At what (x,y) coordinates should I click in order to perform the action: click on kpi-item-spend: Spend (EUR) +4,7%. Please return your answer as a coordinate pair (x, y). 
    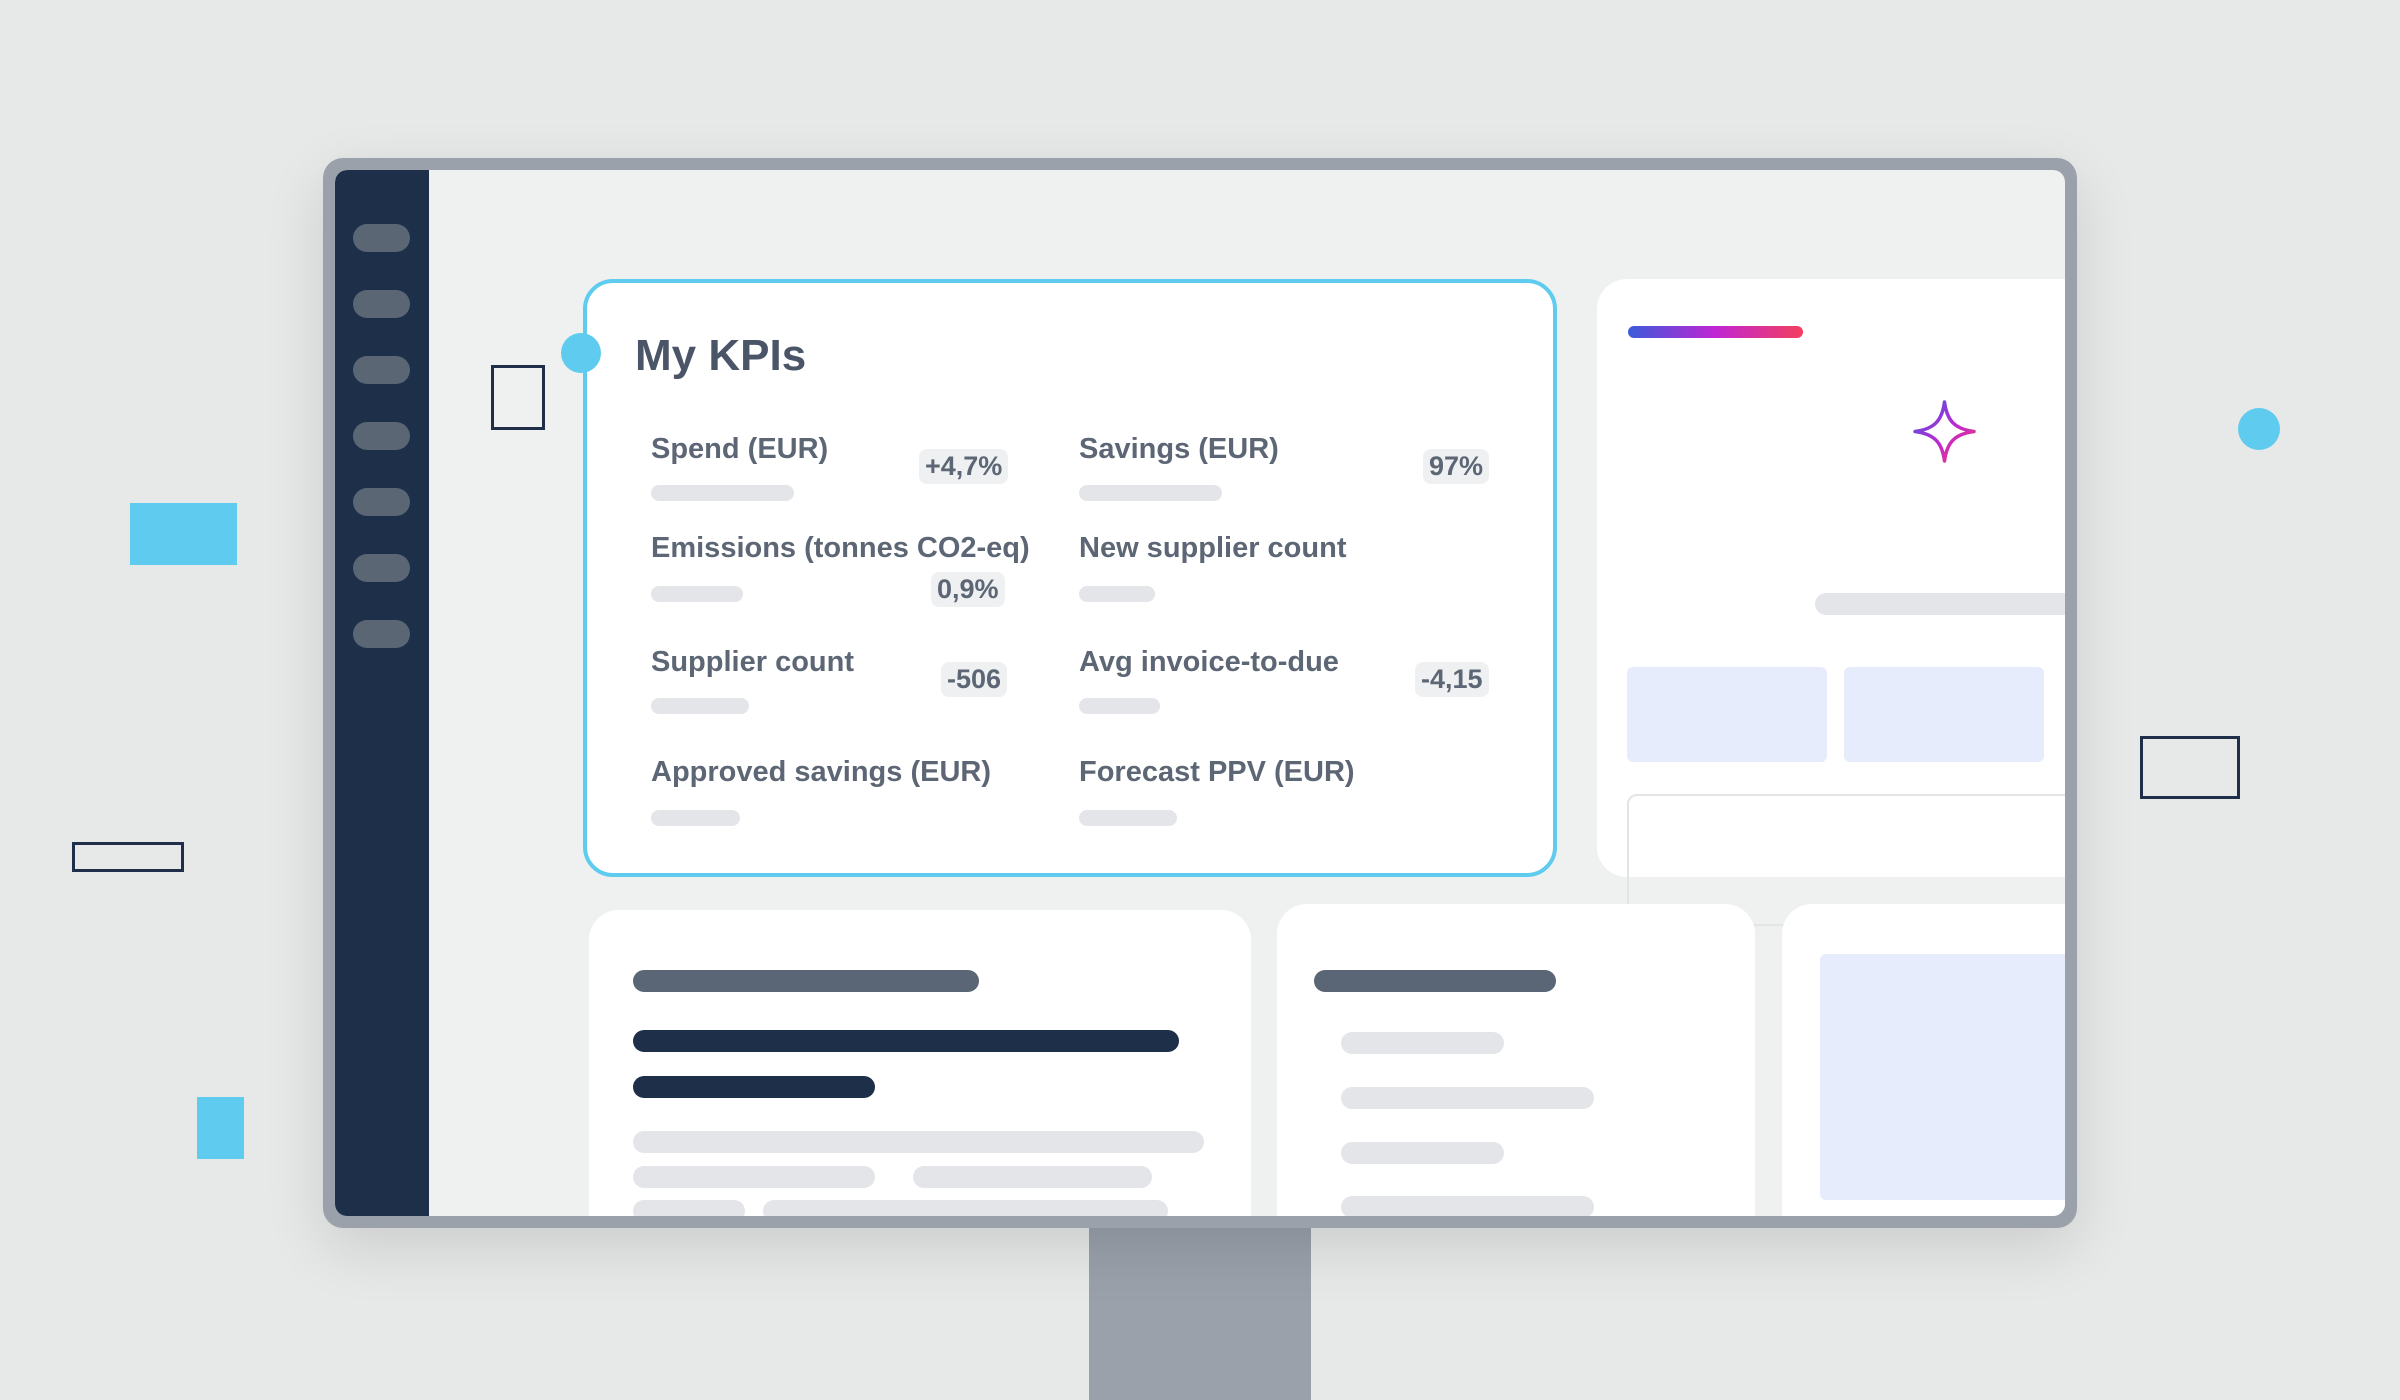
    Looking at the image, I should click on (841, 473).